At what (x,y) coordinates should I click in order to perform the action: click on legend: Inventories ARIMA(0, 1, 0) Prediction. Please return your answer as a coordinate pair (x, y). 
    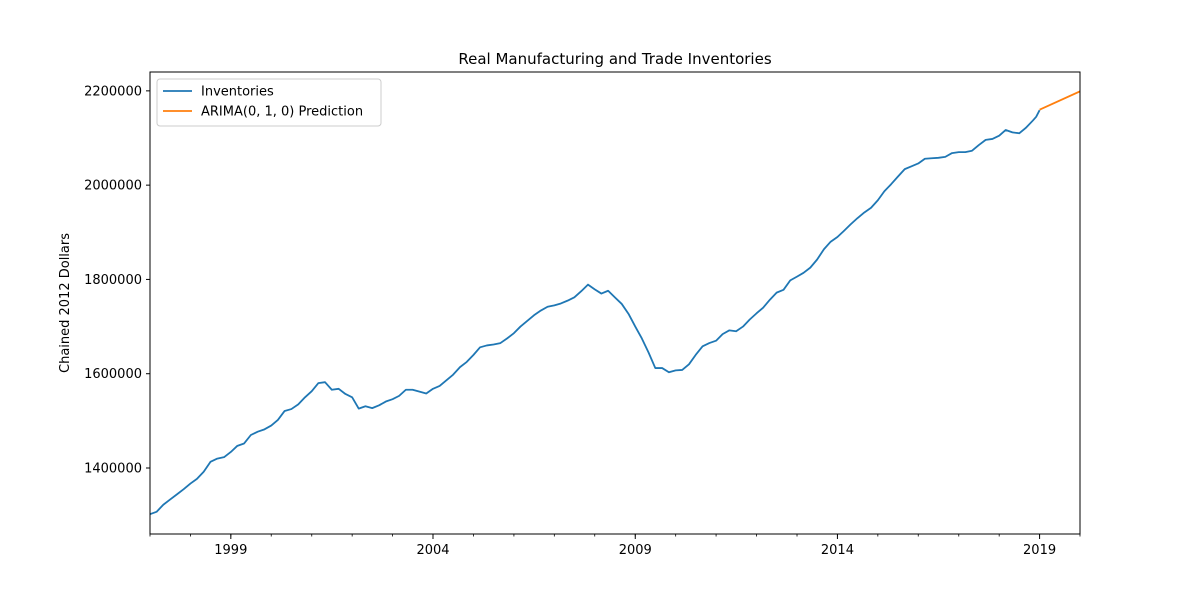
    Looking at the image, I should click on (269, 102).